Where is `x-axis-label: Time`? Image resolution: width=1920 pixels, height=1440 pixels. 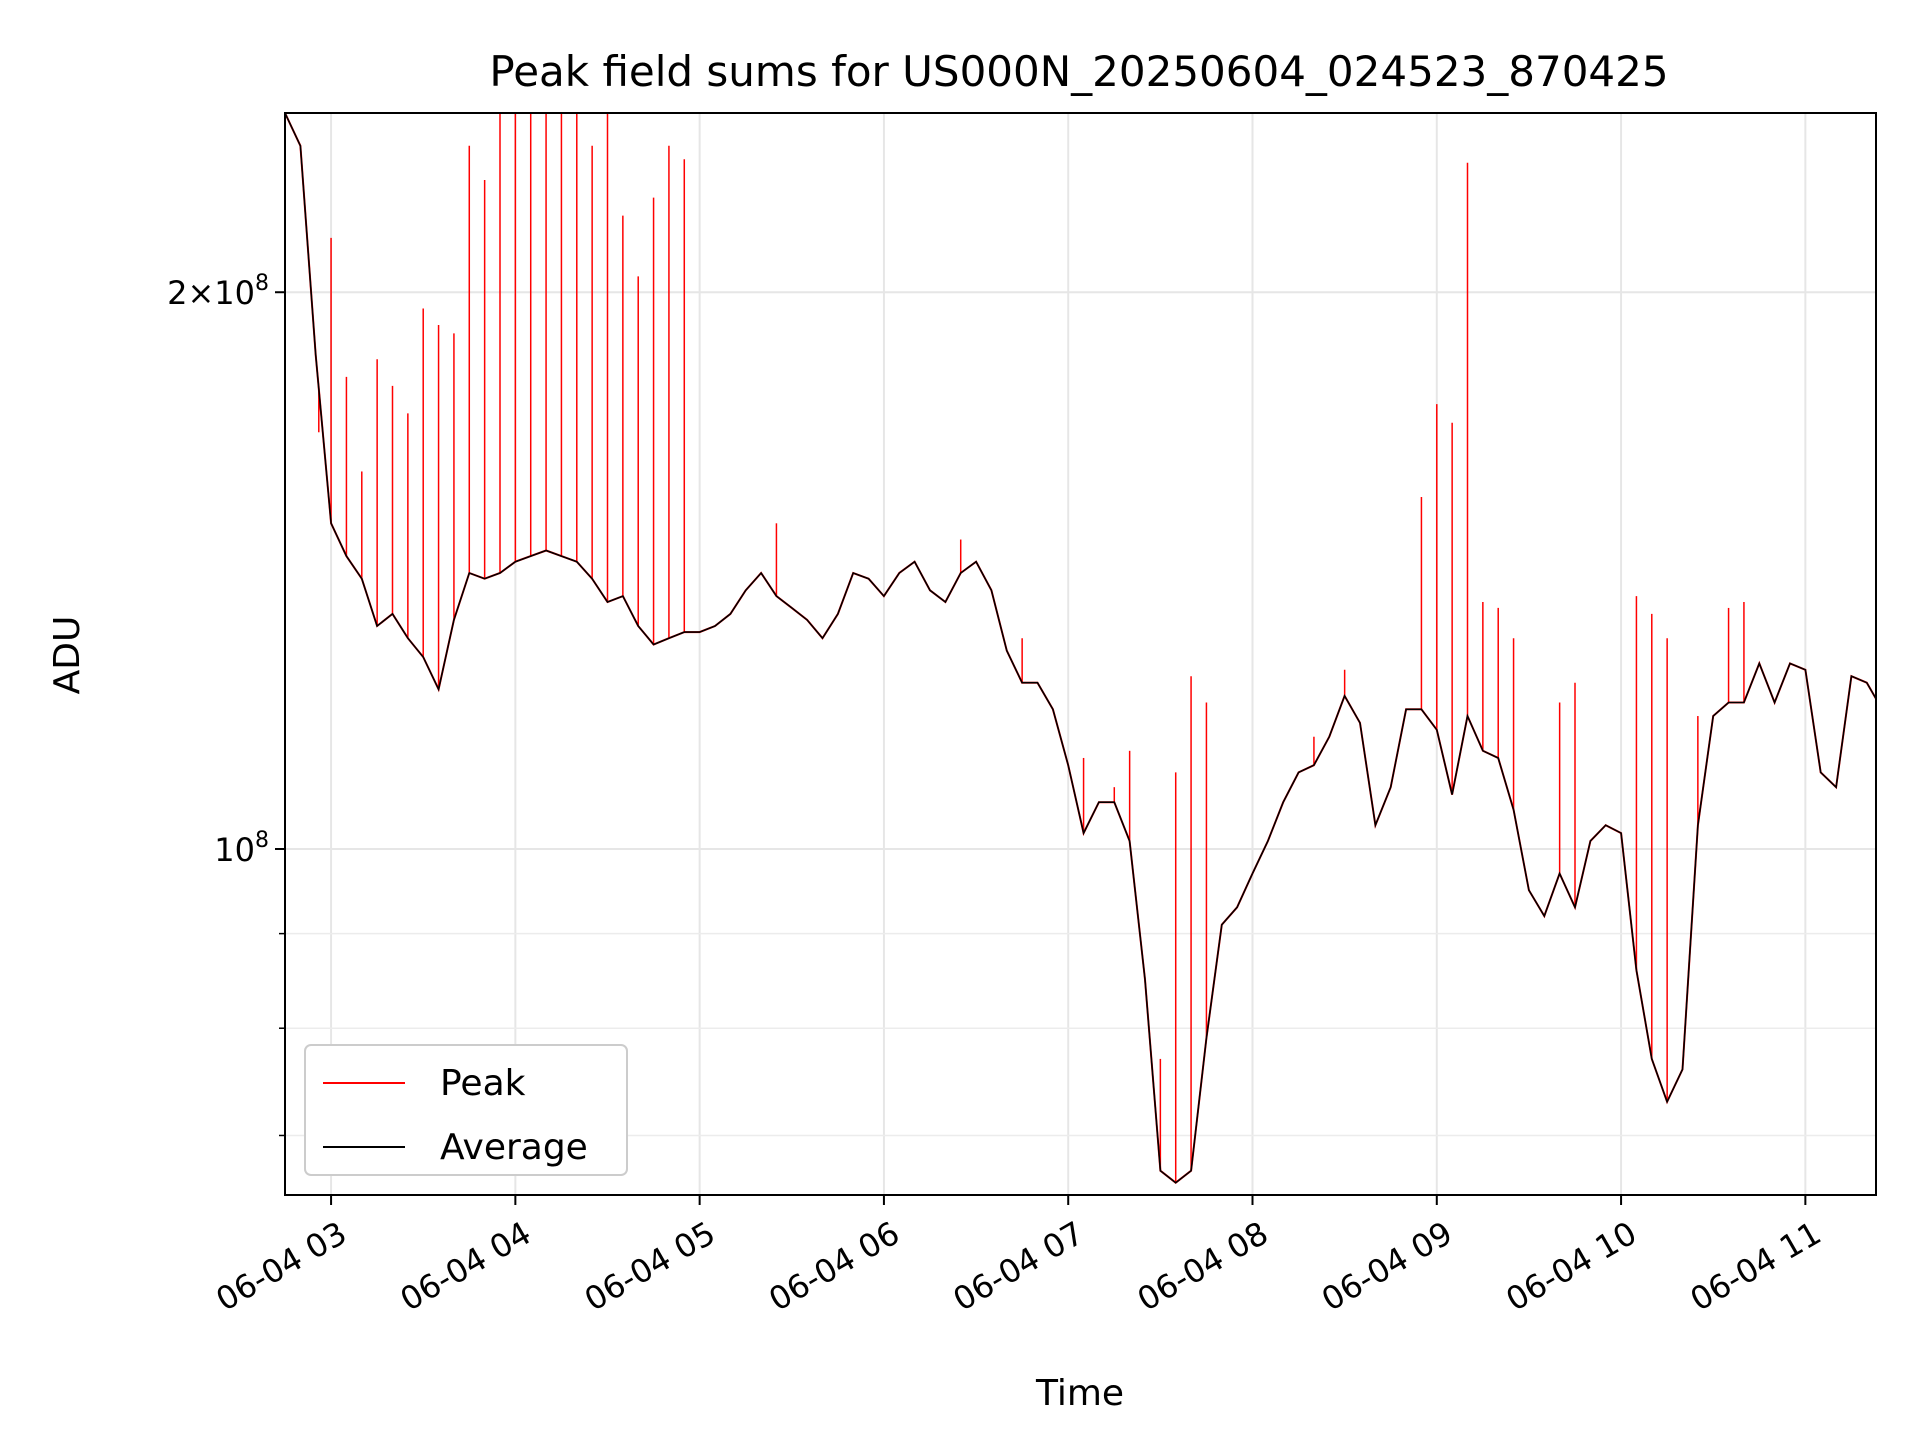 x-axis-label: Time is located at coordinates (1079, 1393).